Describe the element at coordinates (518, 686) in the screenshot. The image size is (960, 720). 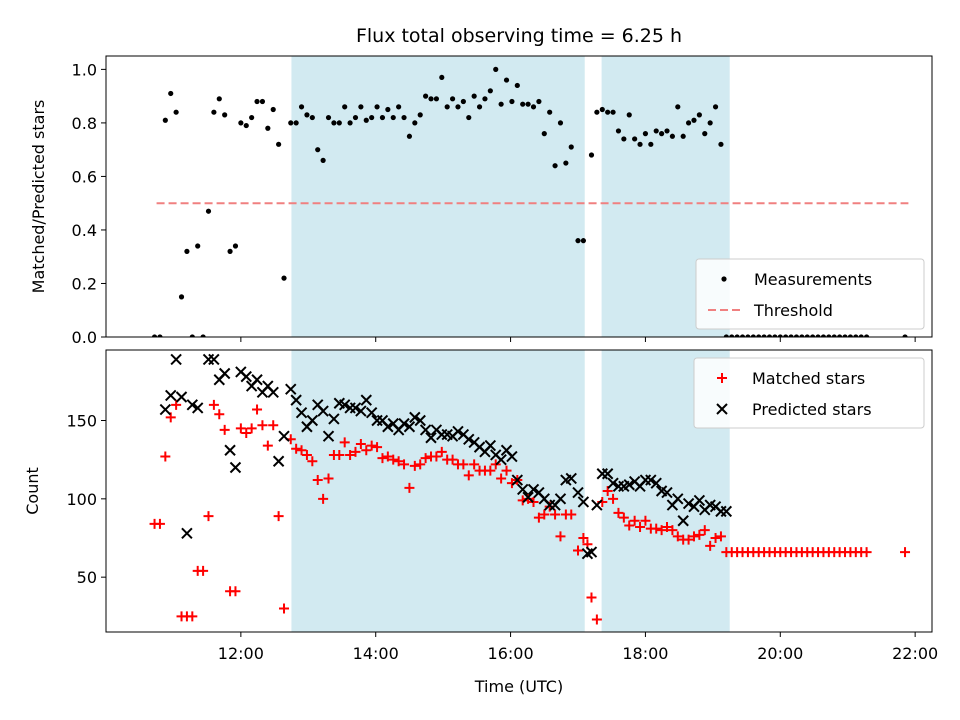
I see `x-axis-title: Time (UTC)` at that location.